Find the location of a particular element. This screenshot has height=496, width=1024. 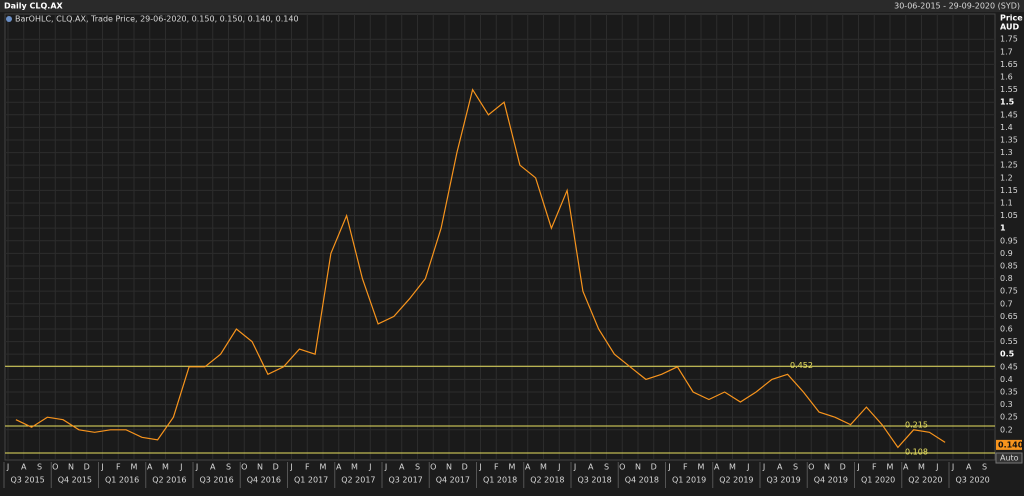

reference-line-label: 0.452 is located at coordinates (801, 365).